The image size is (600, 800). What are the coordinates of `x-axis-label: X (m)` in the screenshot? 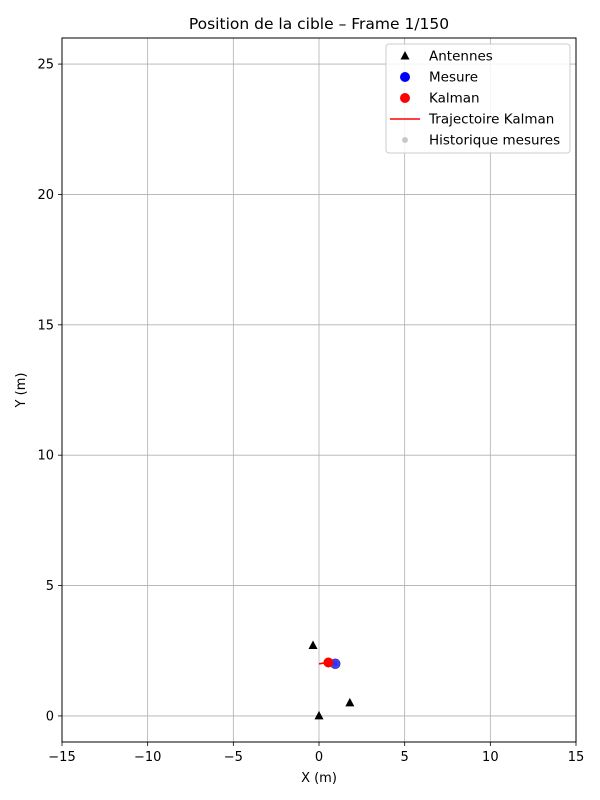 It's located at (319, 778).